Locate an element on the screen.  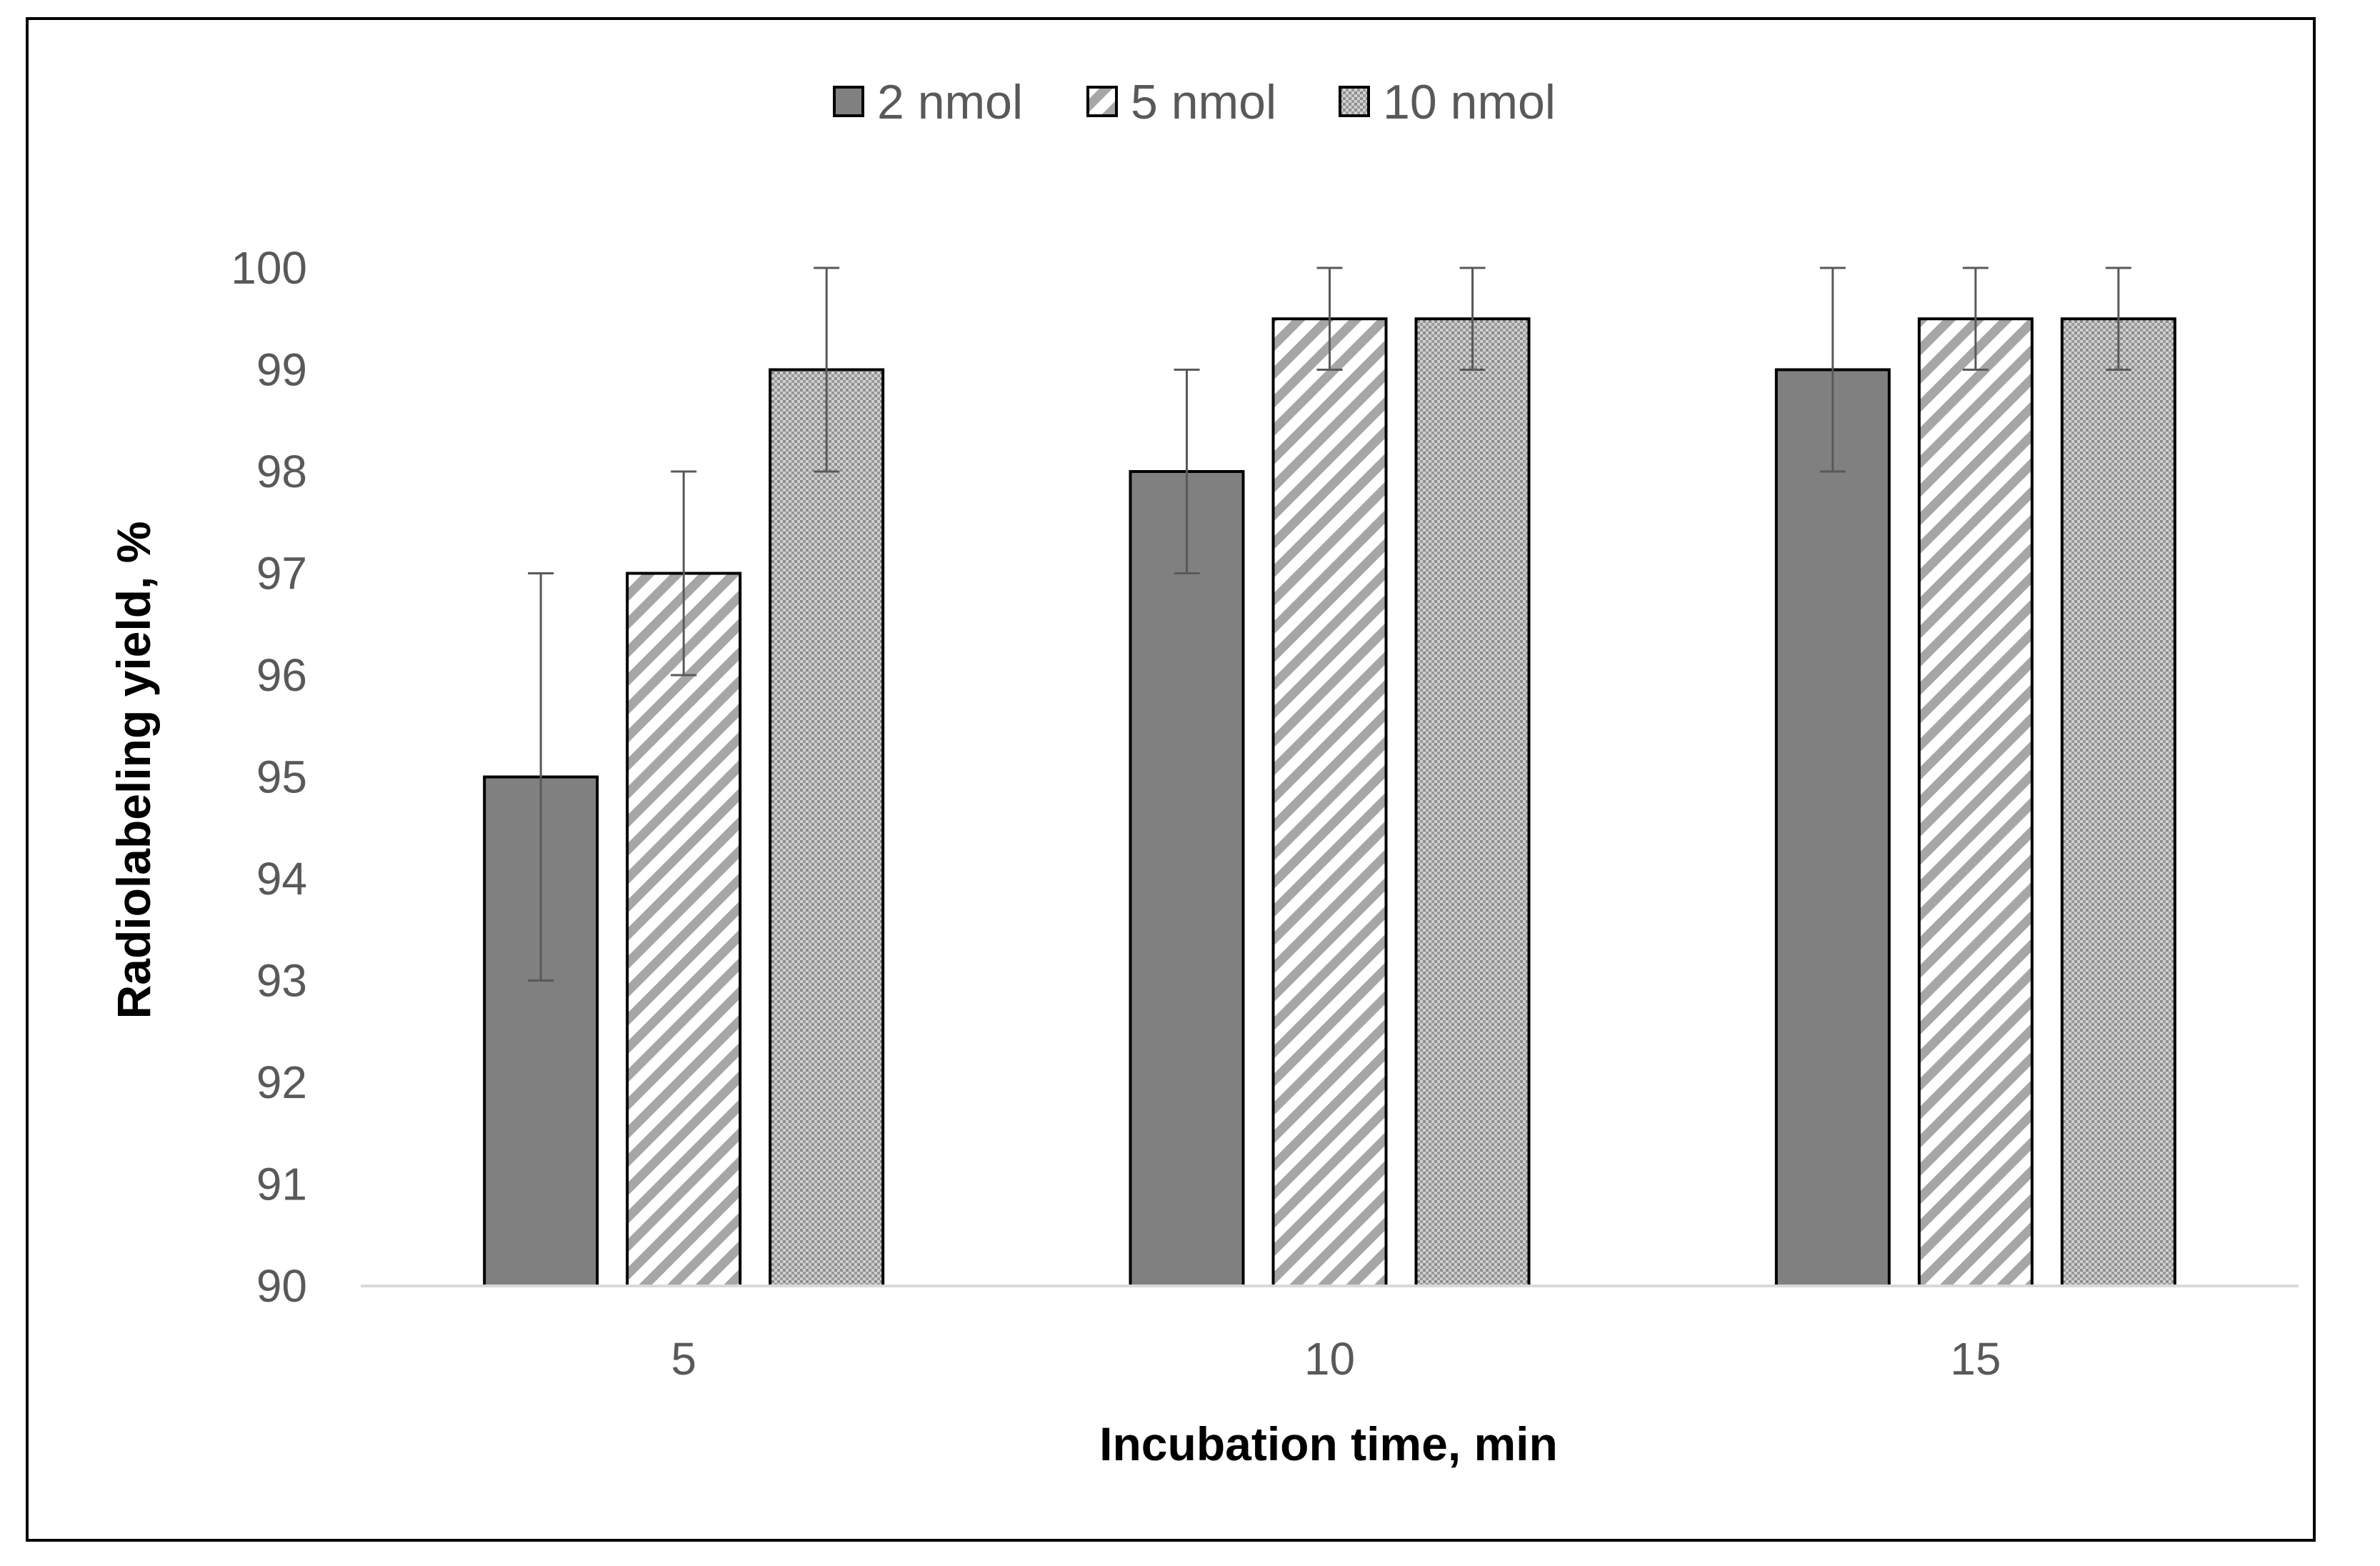
legend-item-2-nmol: 2 nmol is located at coordinates (928, 102).